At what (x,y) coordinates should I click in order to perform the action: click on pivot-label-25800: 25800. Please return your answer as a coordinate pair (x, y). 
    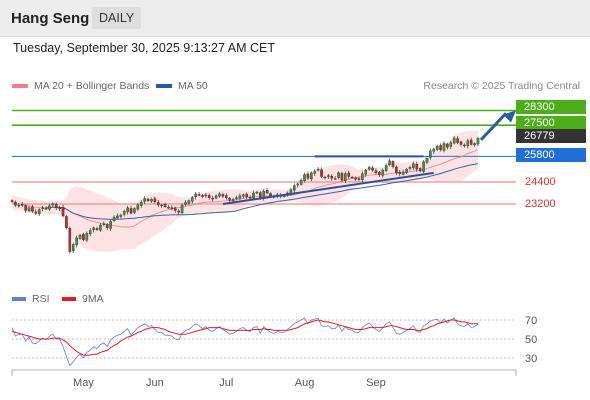
    Looking at the image, I should click on (551, 155).